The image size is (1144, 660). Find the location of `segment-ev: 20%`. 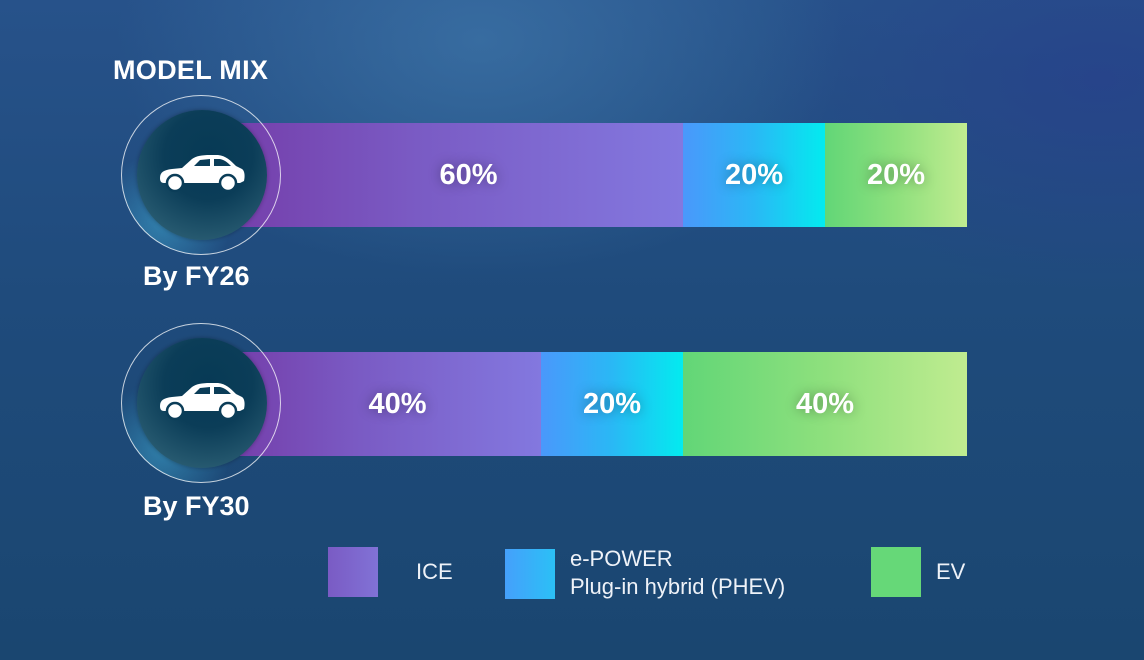

segment-ev: 20% is located at coordinates (896, 175).